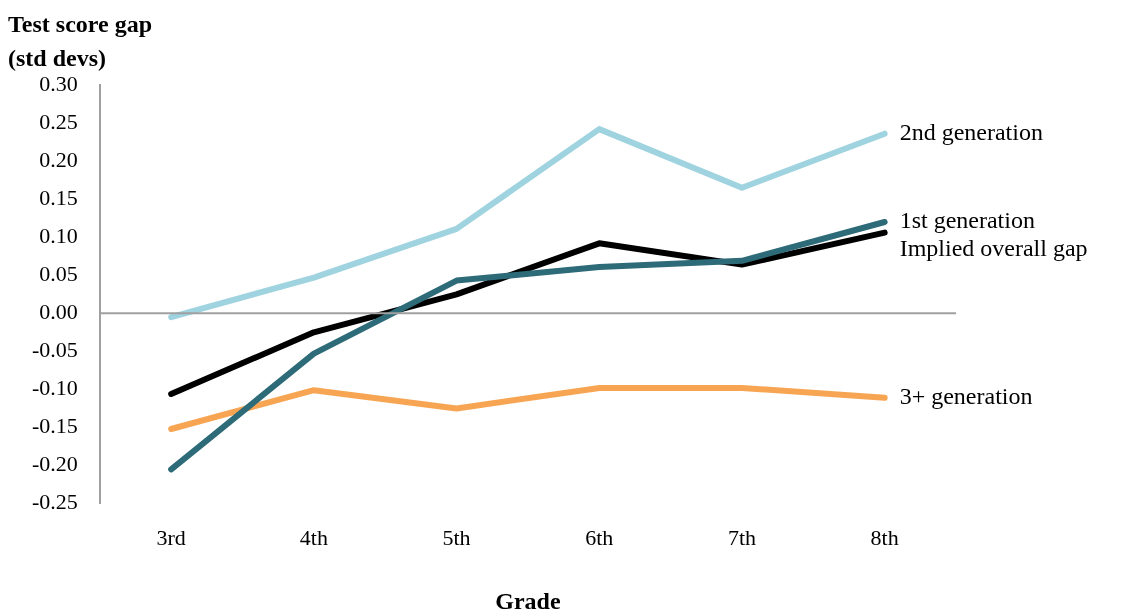  I want to click on series-label: 2nd generation, so click(971, 132).